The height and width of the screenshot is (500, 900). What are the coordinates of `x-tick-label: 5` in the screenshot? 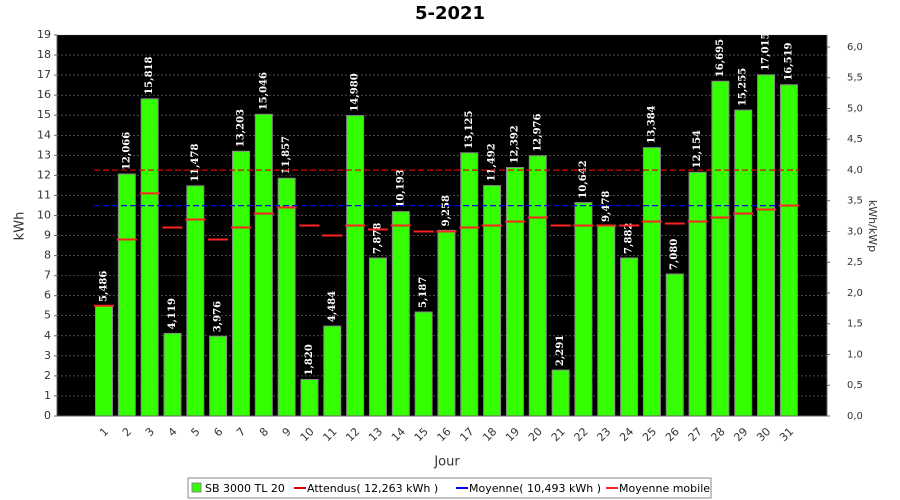 It's located at (195, 432).